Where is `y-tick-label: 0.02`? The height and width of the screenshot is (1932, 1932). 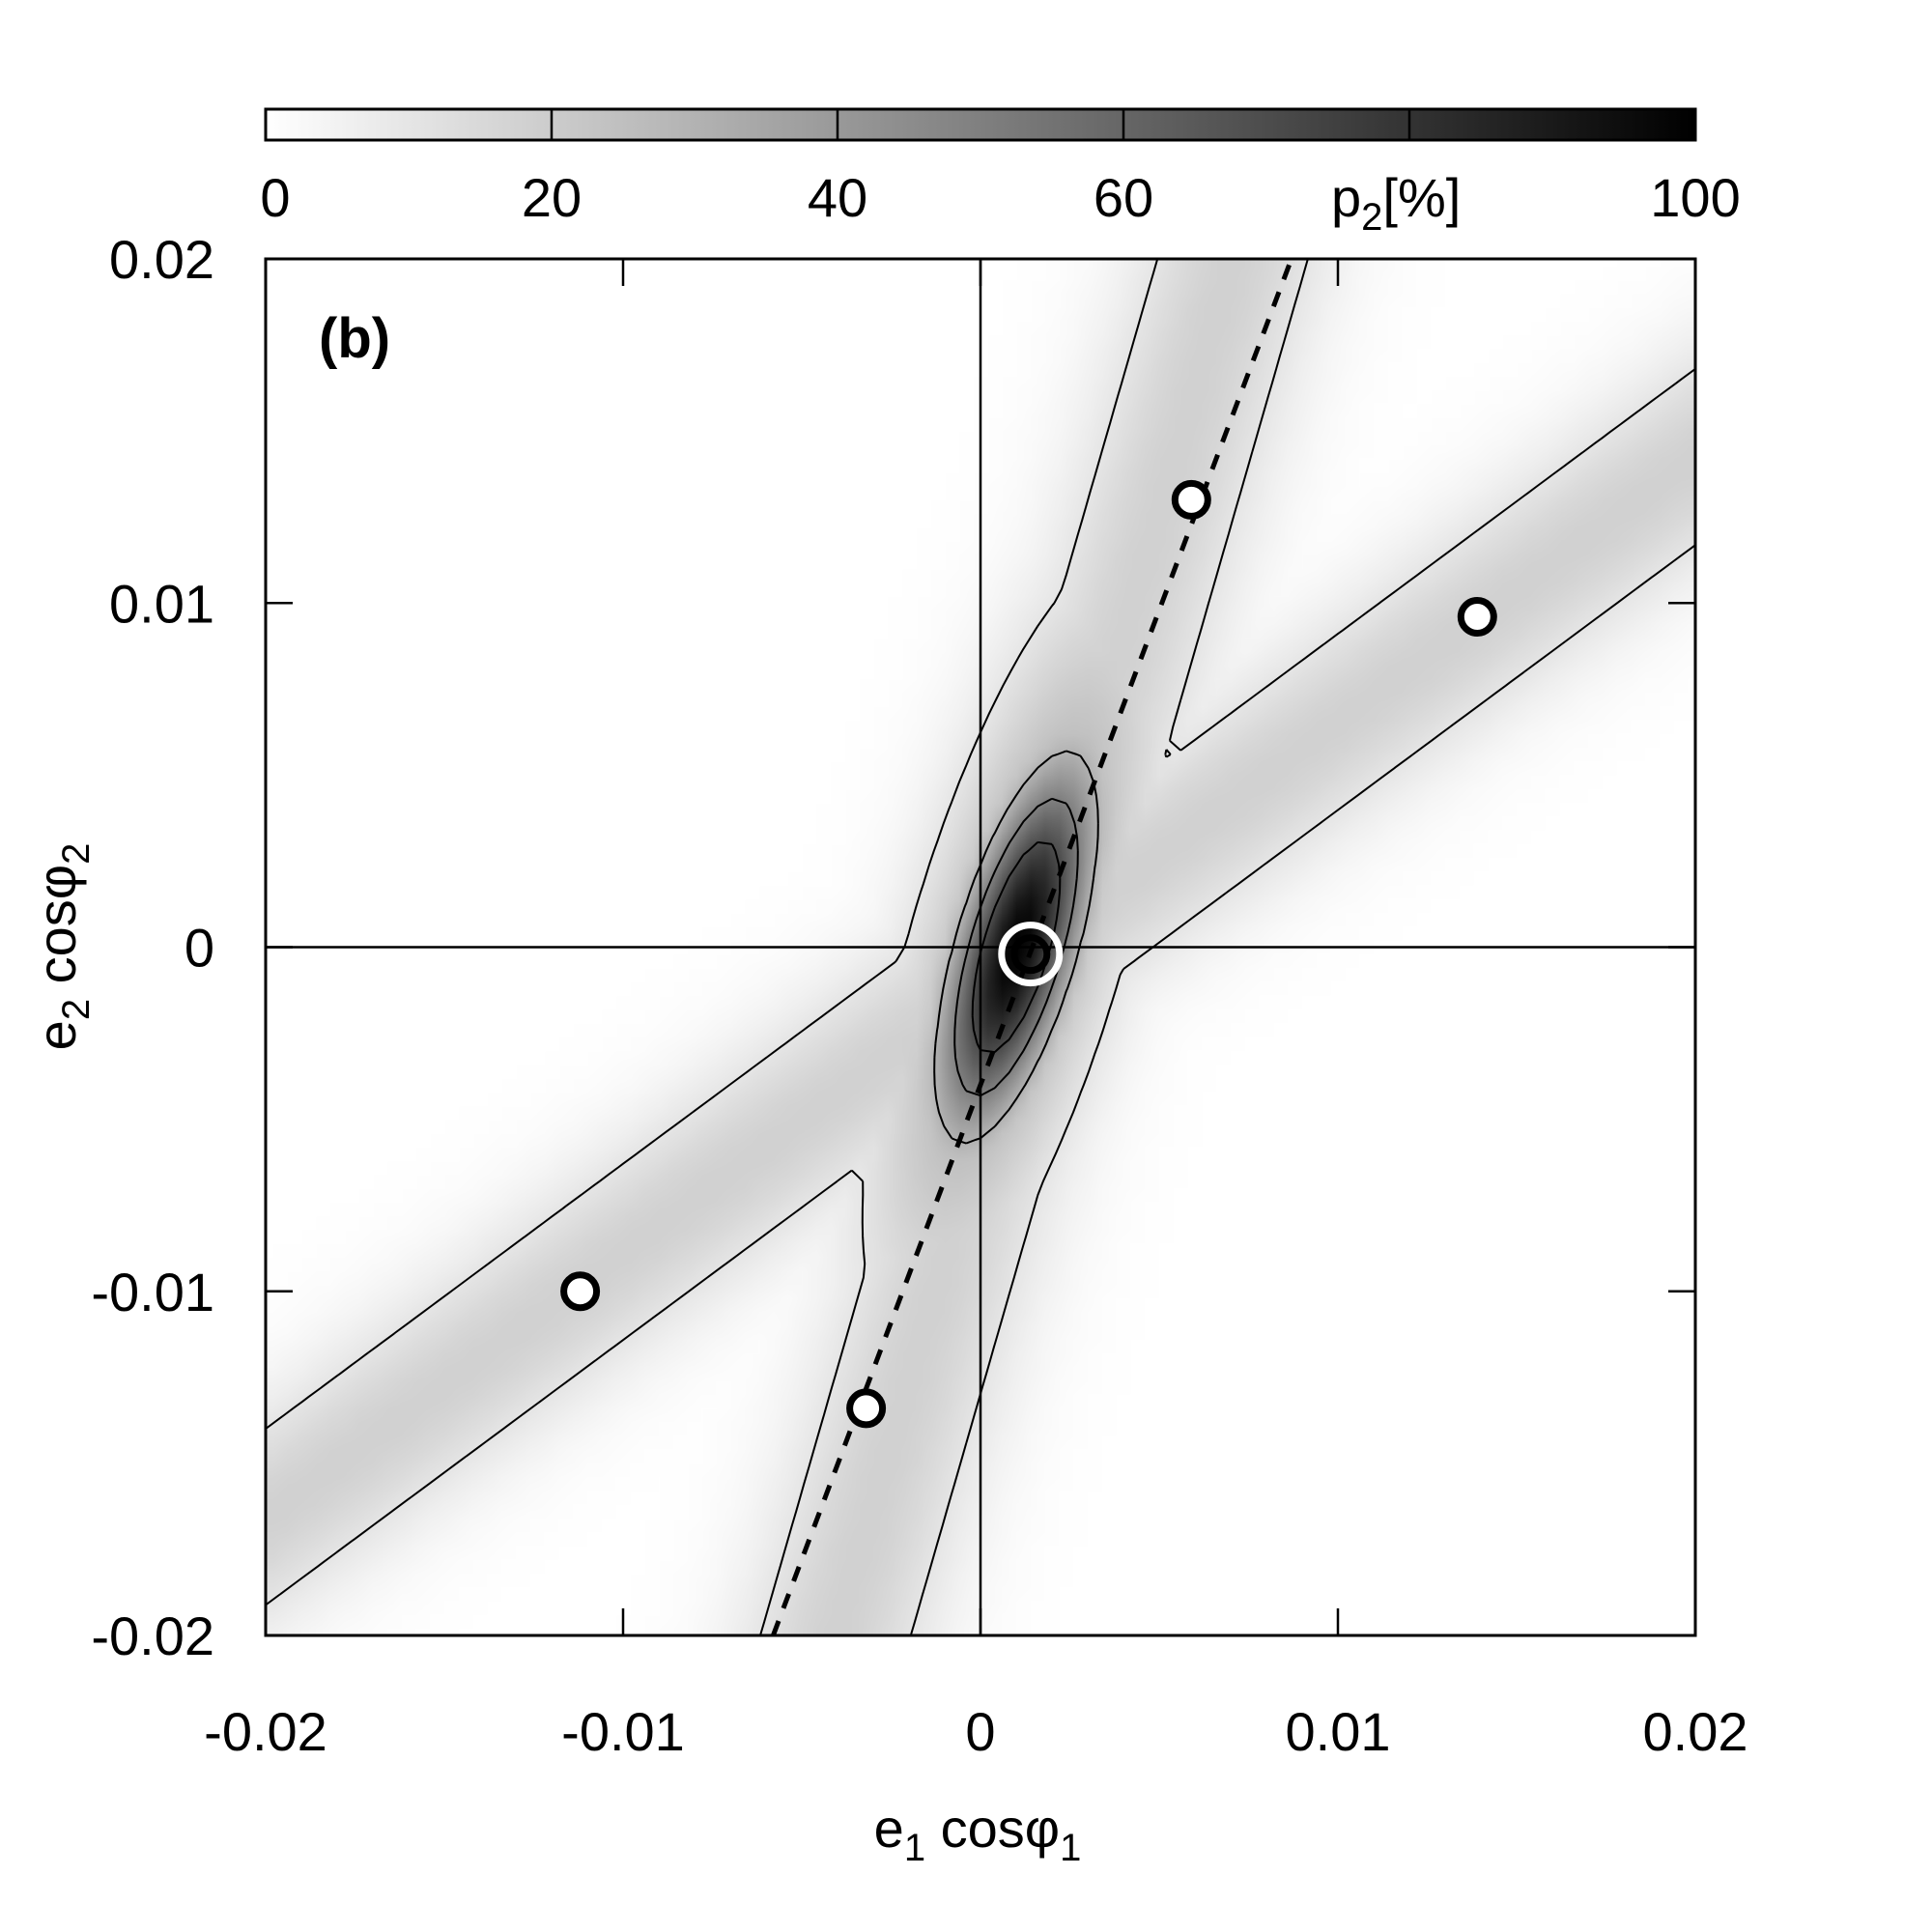
y-tick-label: 0.02 is located at coordinates (161, 259).